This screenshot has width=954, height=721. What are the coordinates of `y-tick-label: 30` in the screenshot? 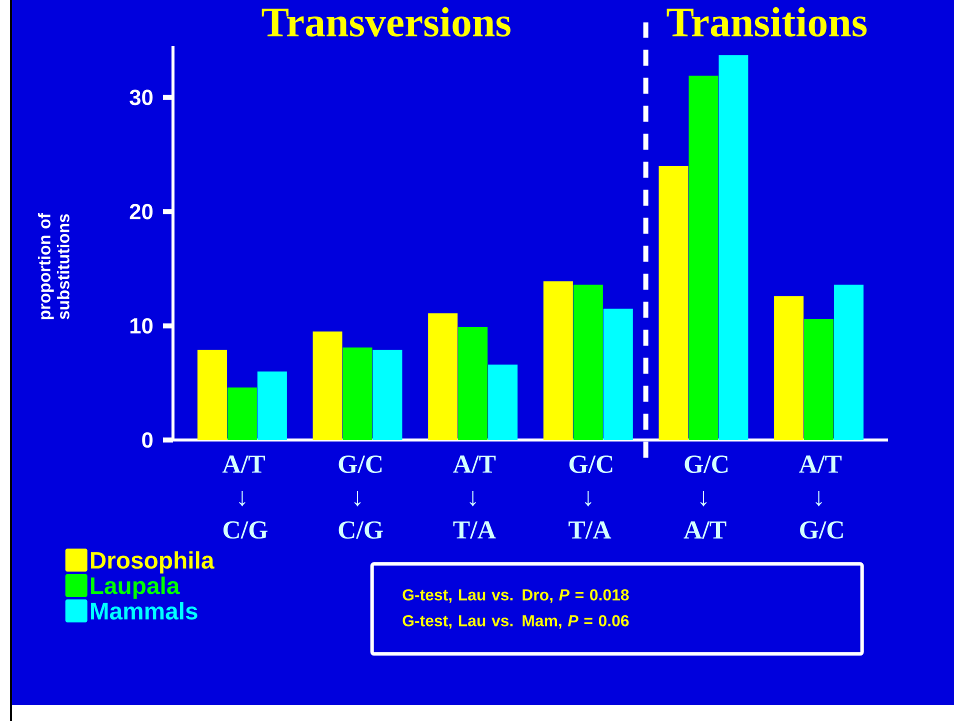 It's located at (141, 98).